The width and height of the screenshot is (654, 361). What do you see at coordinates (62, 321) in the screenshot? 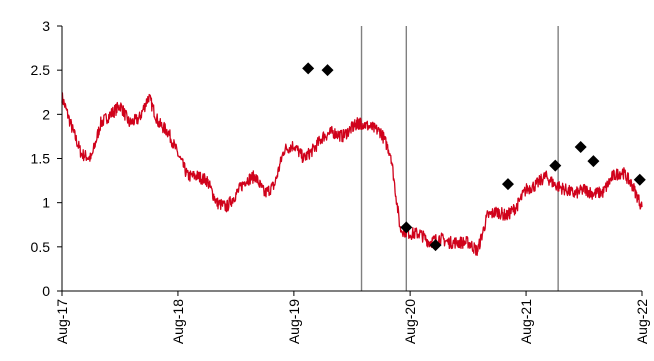
I see `x-tick-label: Aug-17` at bounding box center [62, 321].